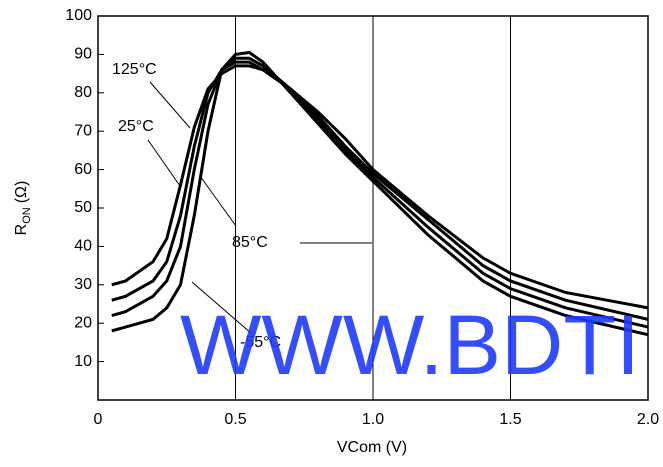  Describe the element at coordinates (373, 419) in the screenshot. I see `x-tick-label: 1.0` at that location.